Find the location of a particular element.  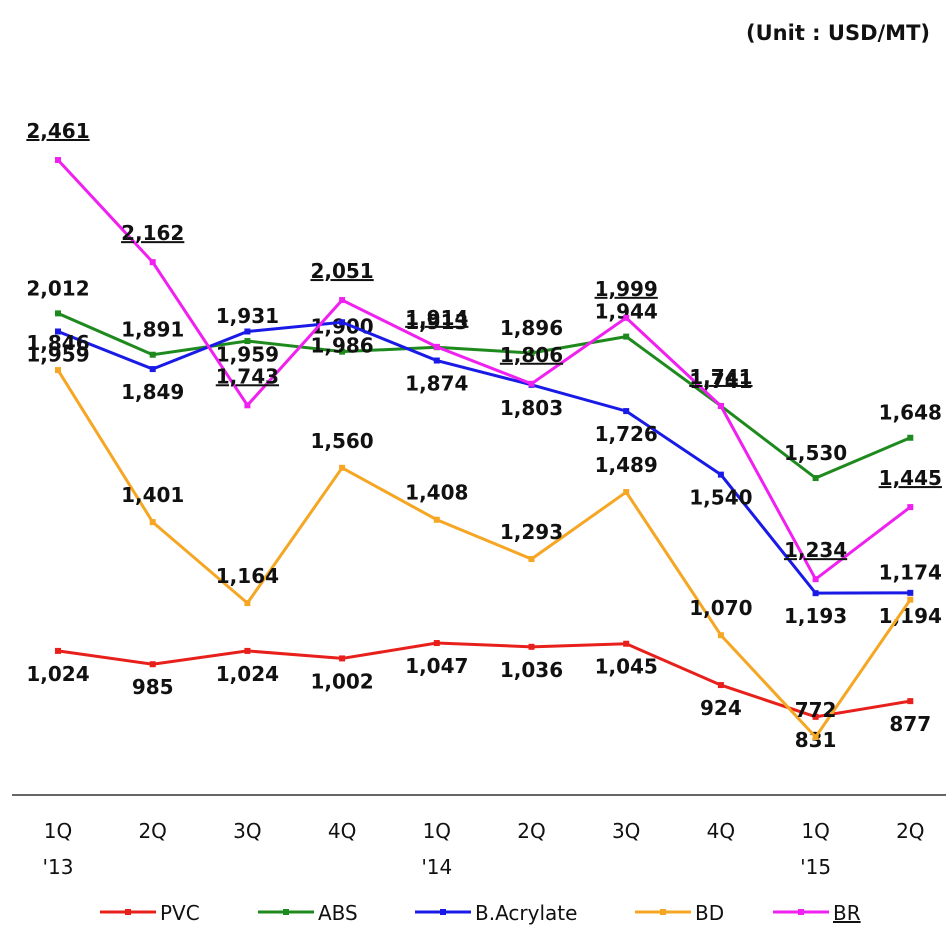

data-label: 1,803 is located at coordinates (531, 408).